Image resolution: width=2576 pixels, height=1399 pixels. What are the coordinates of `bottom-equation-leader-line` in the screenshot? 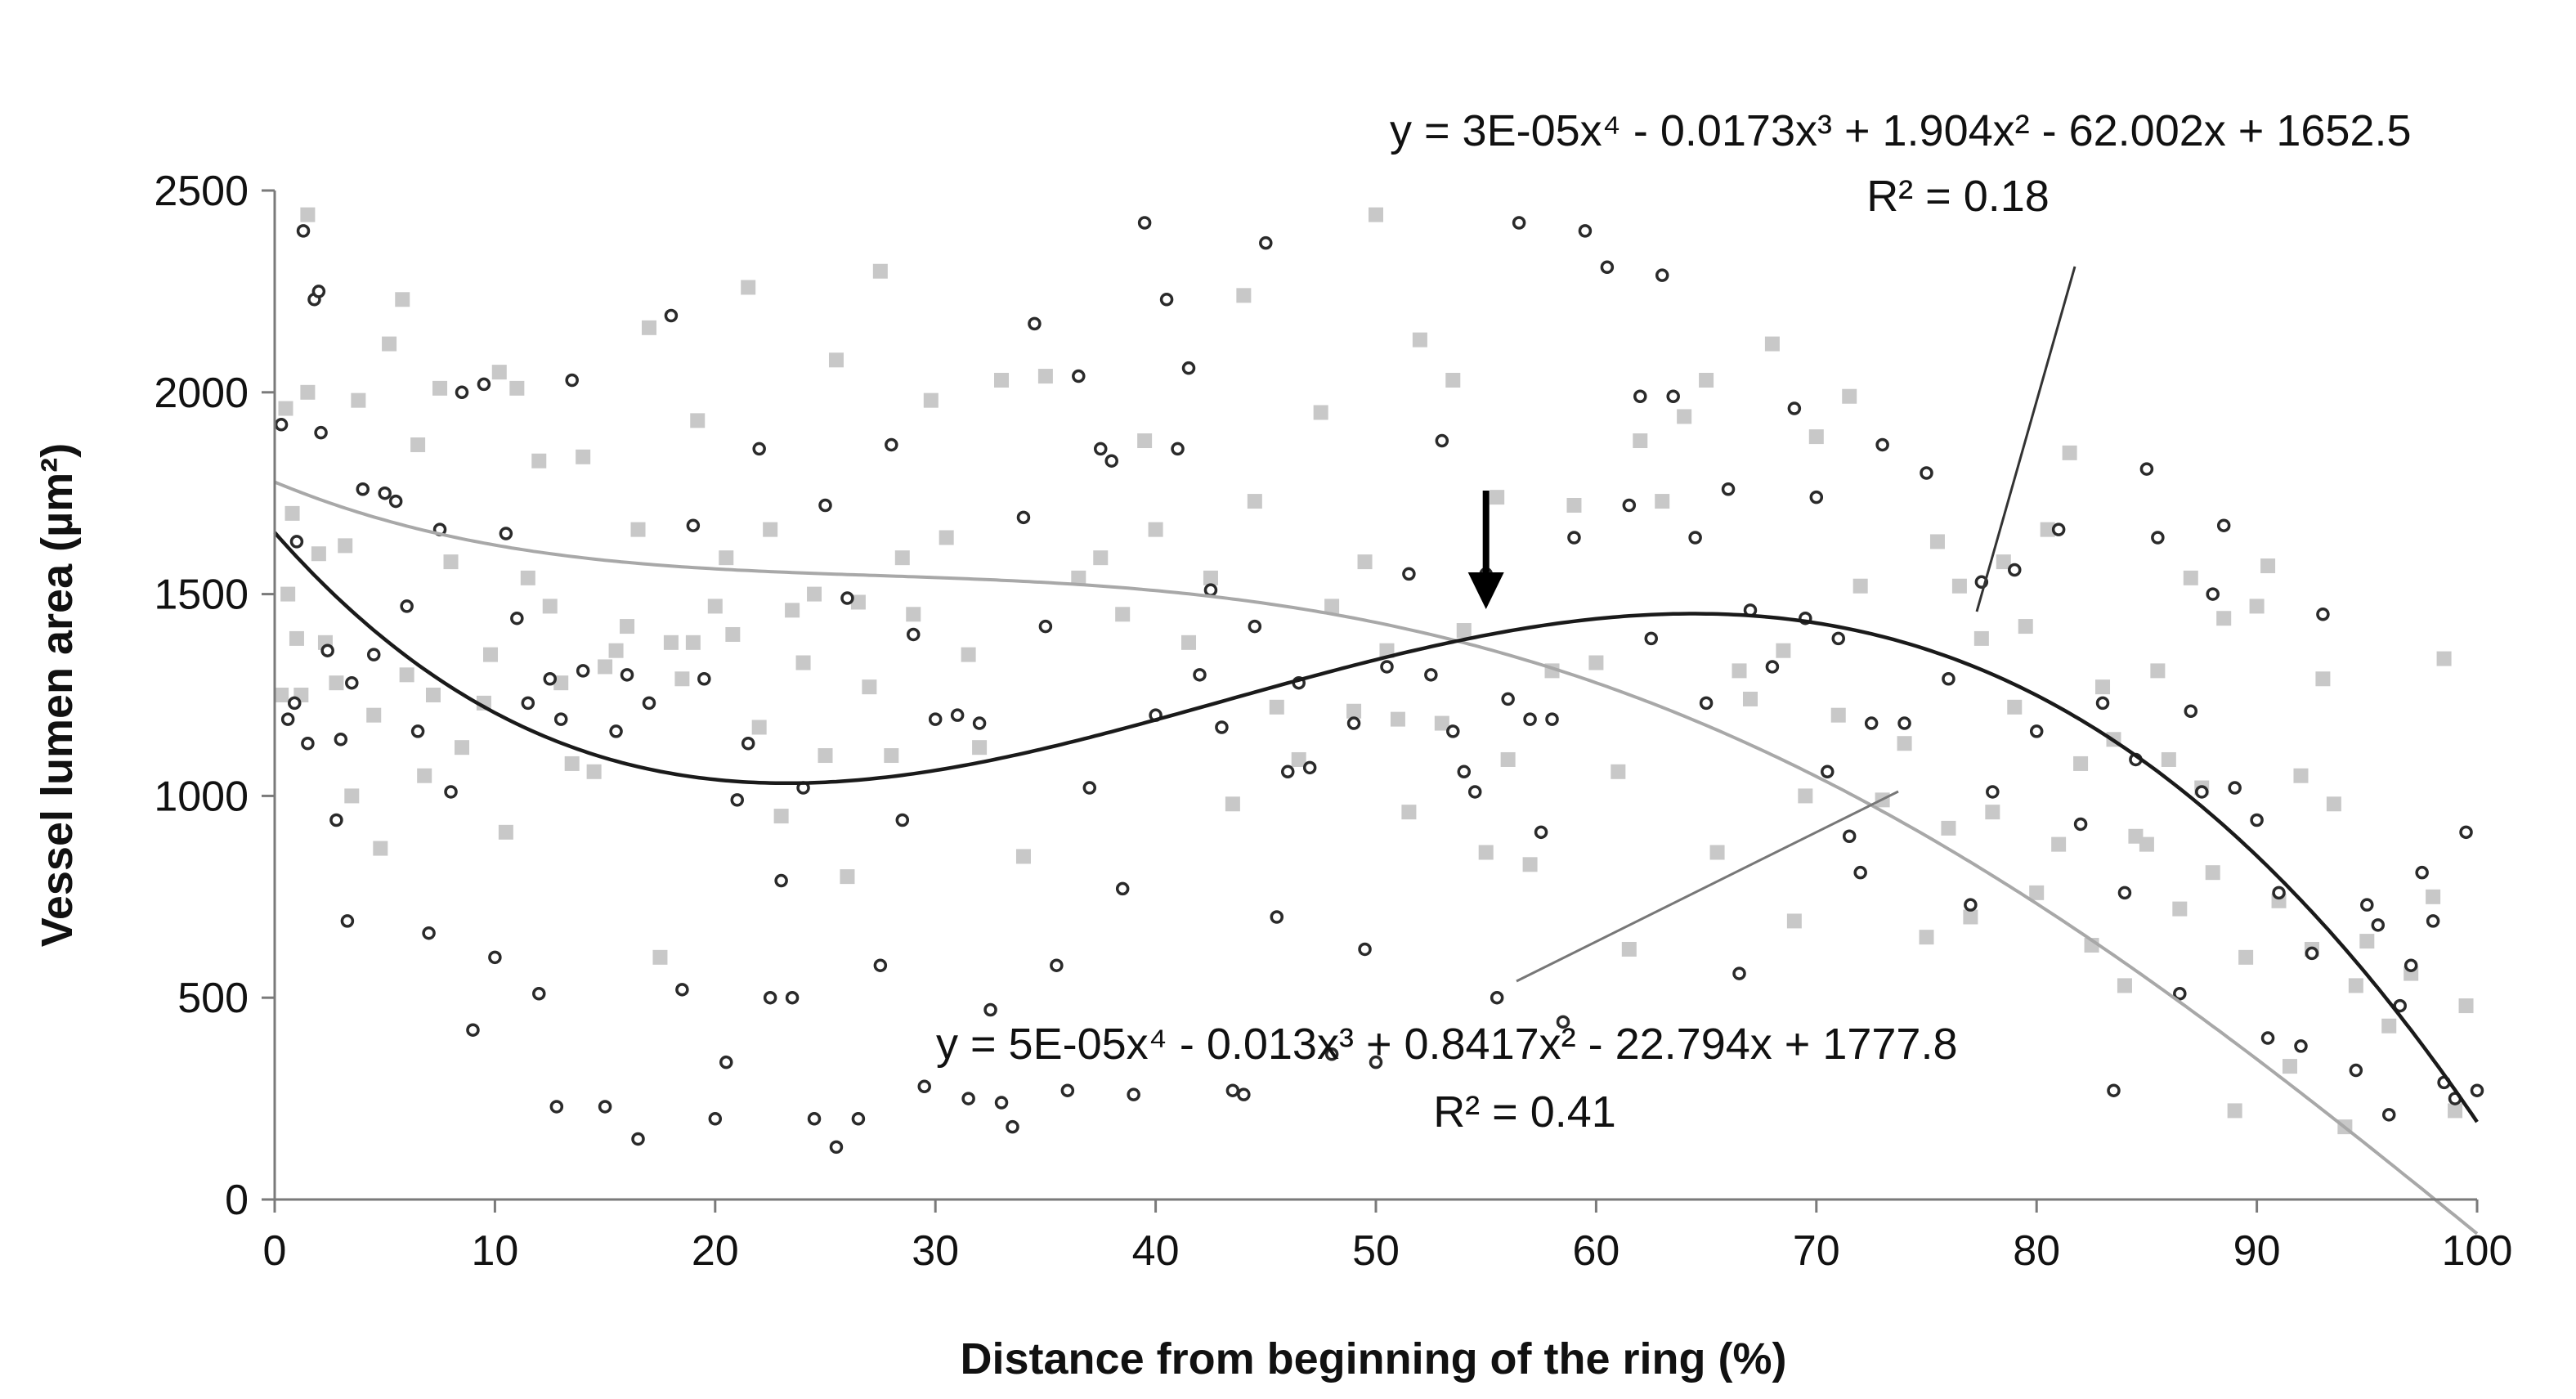 It's located at (1708, 886).